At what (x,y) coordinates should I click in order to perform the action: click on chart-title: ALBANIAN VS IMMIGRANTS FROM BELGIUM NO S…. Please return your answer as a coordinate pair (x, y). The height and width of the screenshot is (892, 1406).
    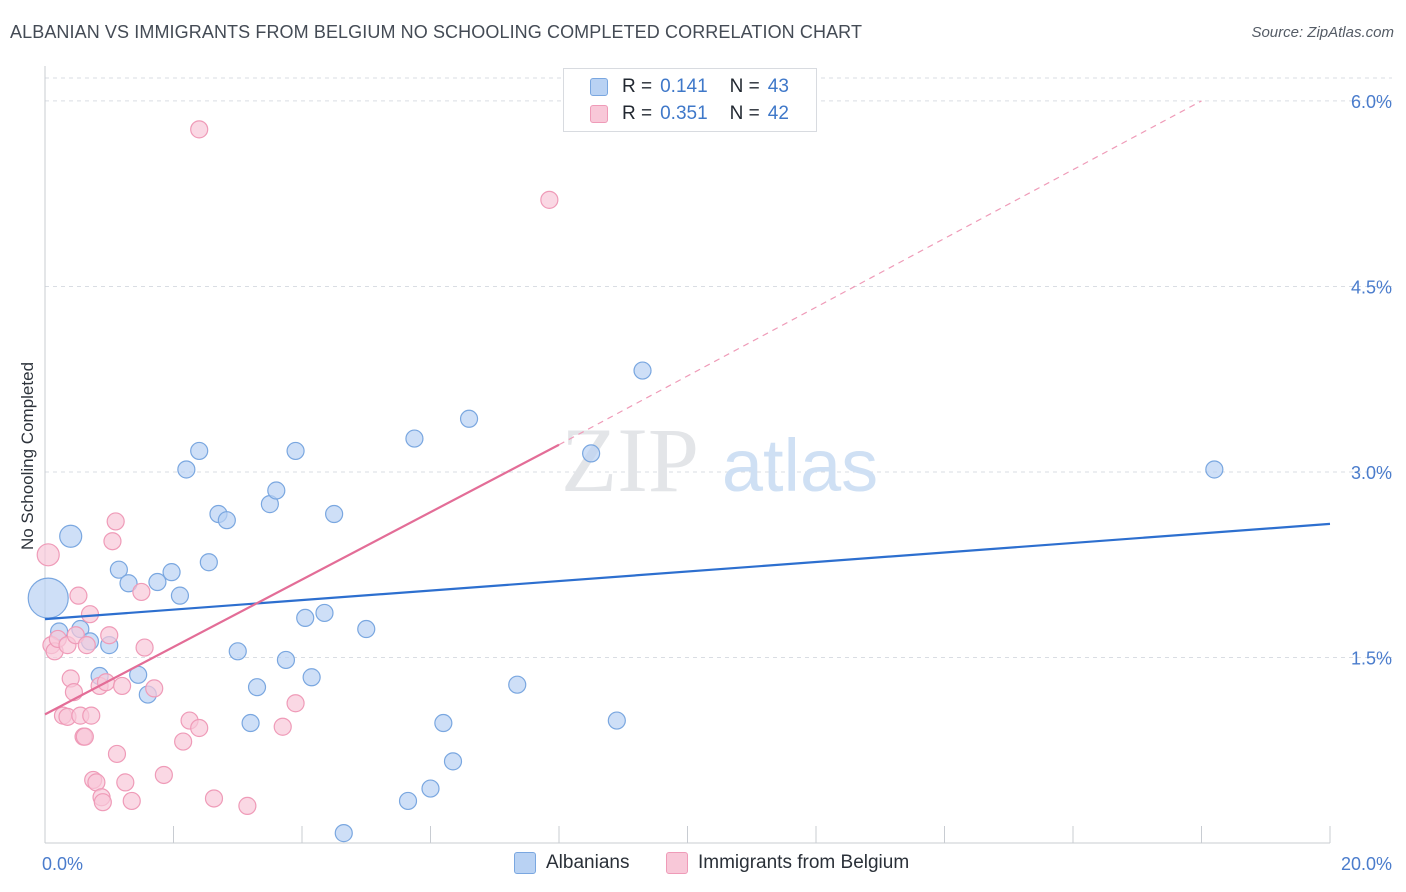
    Looking at the image, I should click on (436, 32).